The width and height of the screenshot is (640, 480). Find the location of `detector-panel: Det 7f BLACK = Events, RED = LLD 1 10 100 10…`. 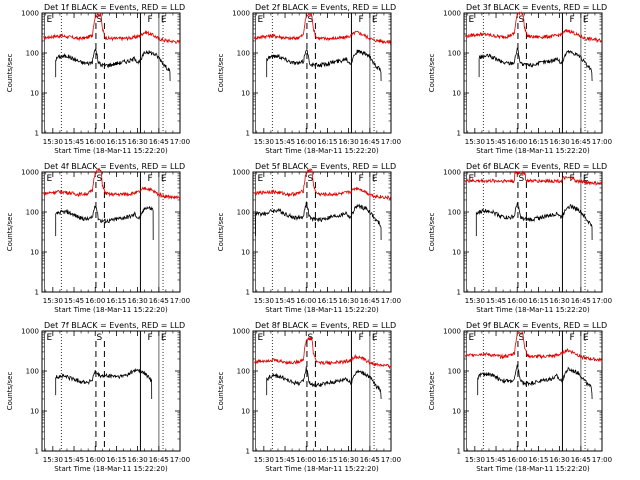

detector-panel: Det 7f BLACK = Events, RED = LLD 1 10 100 10… is located at coordinates (98, 397).